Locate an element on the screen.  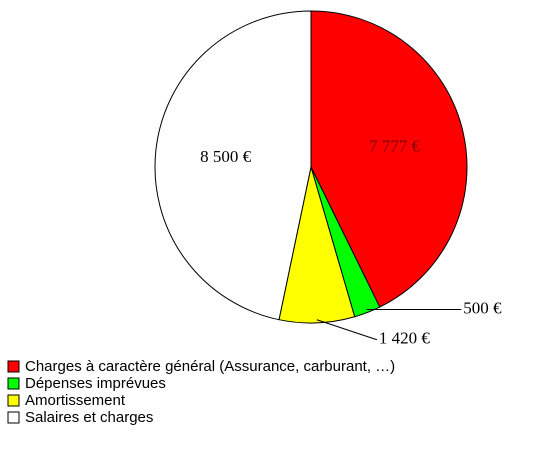
slice-label: 8 500 € is located at coordinates (226, 156).